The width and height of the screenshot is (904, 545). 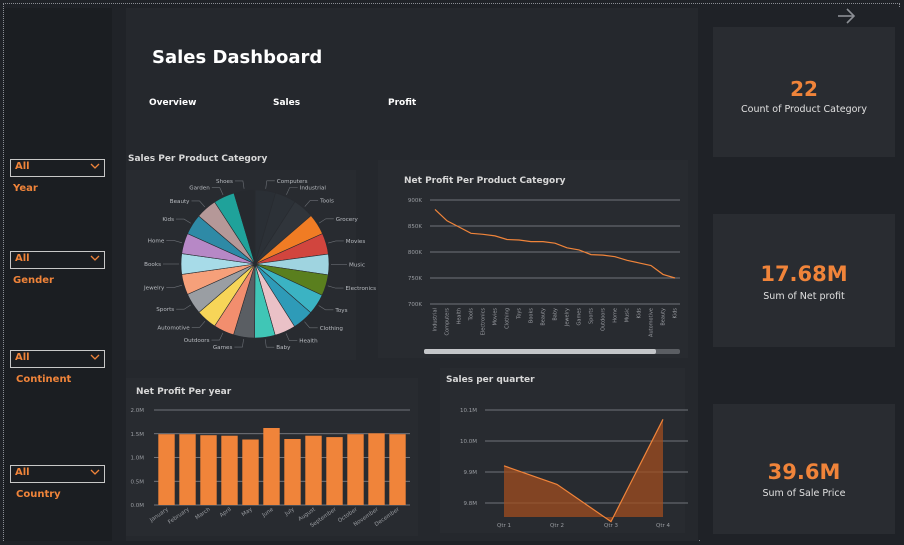 I want to click on x-tick-label: Health, so click(x=460, y=316).